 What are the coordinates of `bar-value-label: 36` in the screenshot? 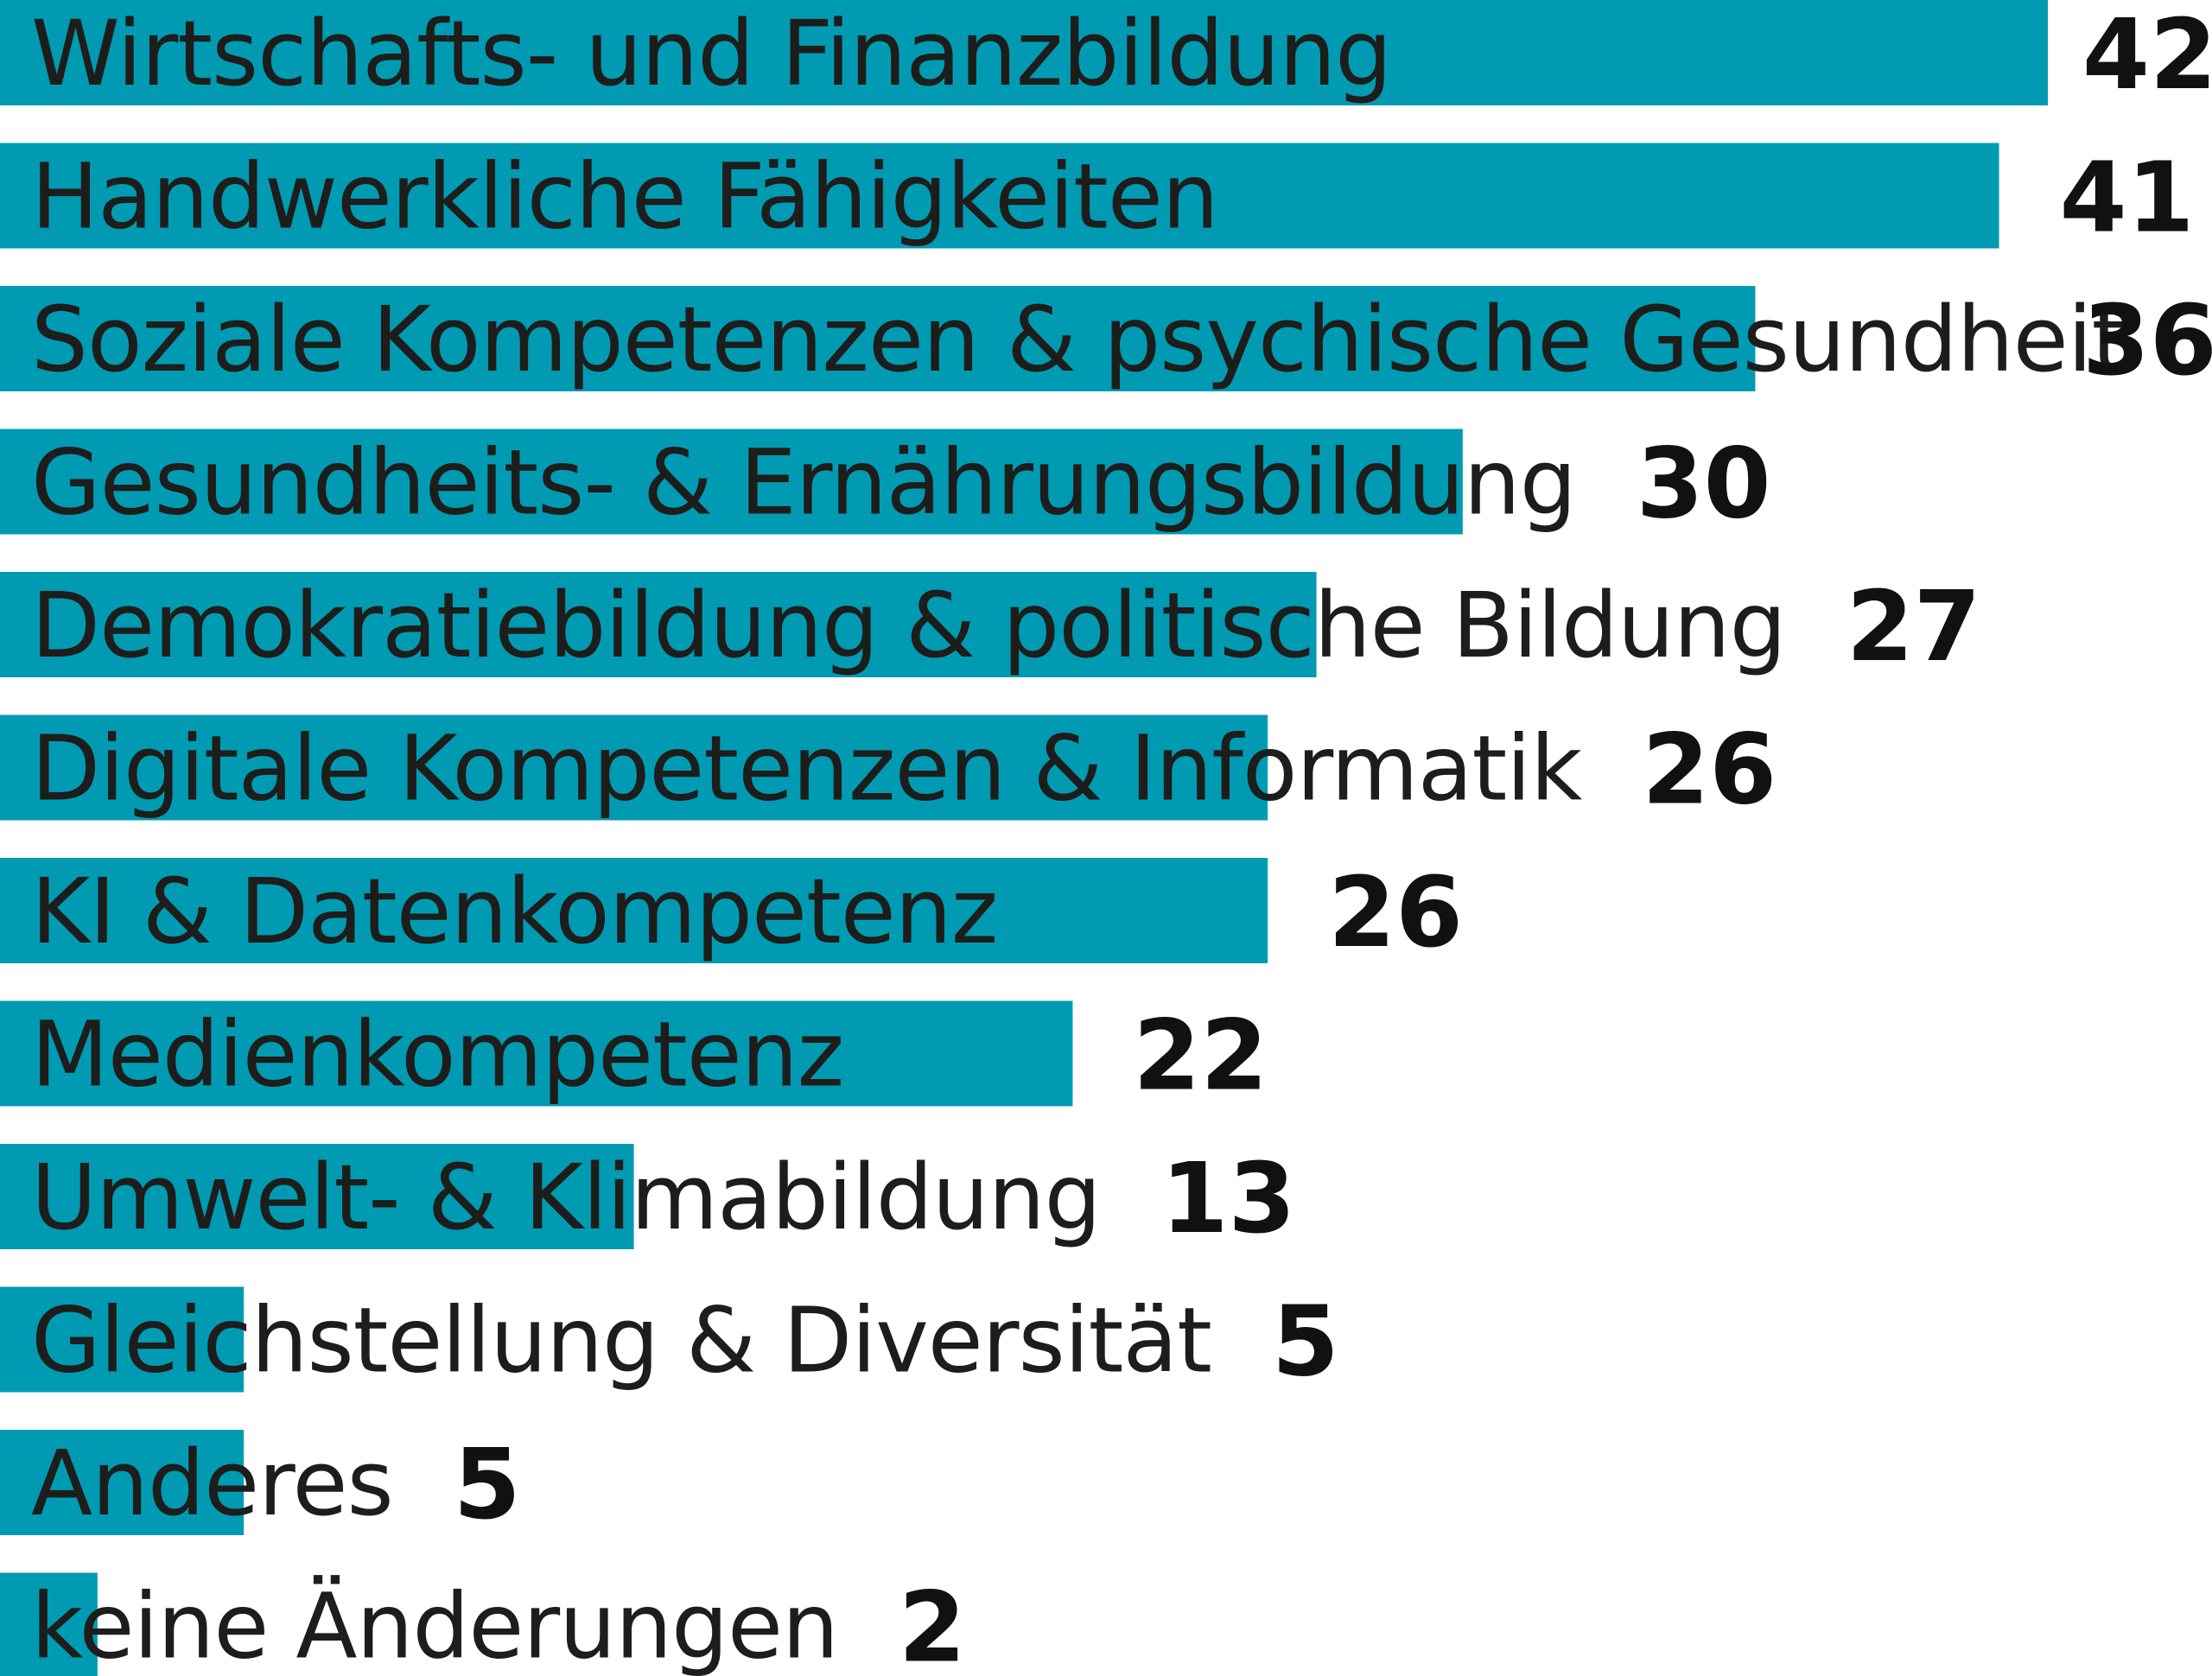 It's located at (2147, 341).